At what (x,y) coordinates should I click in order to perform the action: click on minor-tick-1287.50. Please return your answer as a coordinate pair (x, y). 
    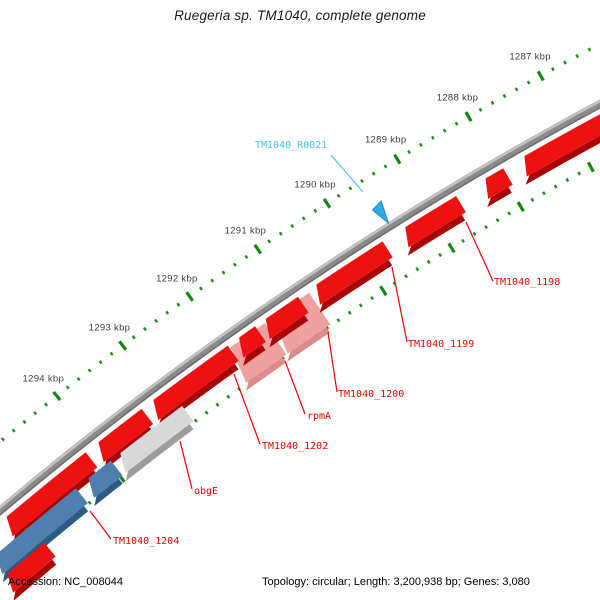
    Looking at the image, I should click on (555, 186).